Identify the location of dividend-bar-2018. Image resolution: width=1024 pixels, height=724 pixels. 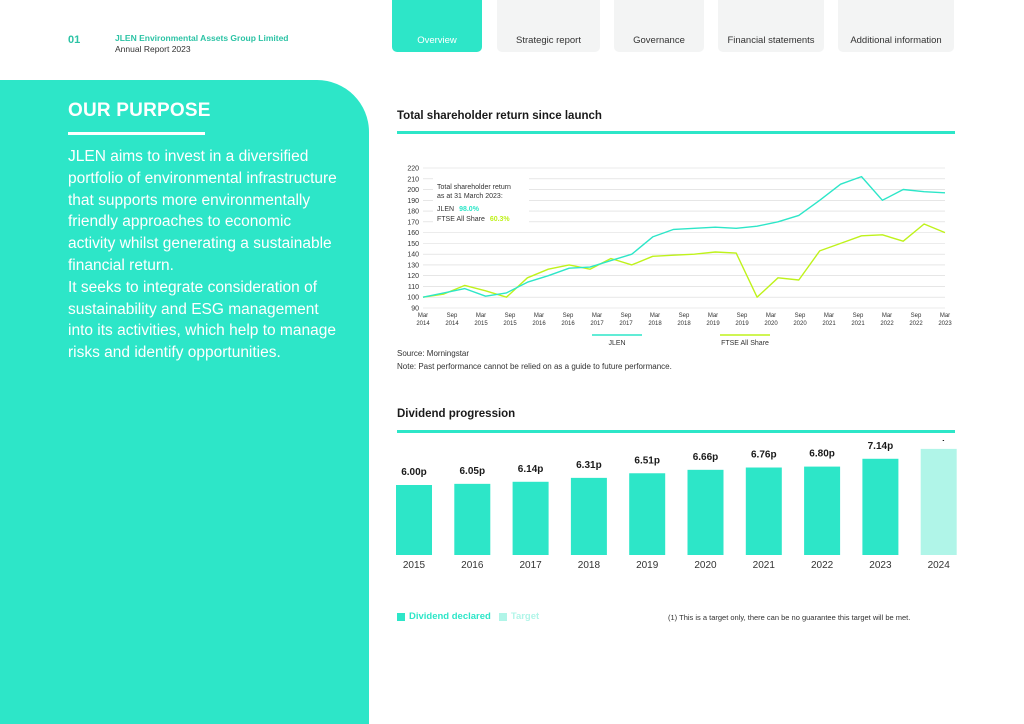
(588, 516).